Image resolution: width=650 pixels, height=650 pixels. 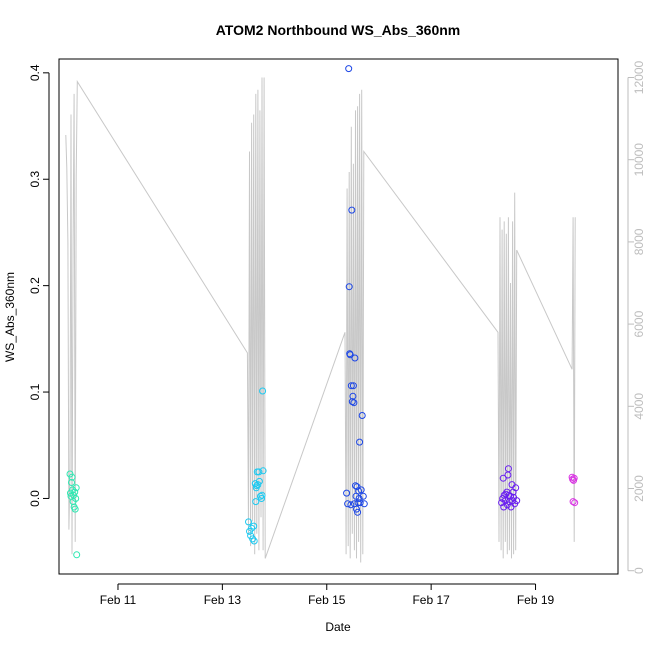 I want to click on y2-tick-label: 2000, so click(x=639, y=488).